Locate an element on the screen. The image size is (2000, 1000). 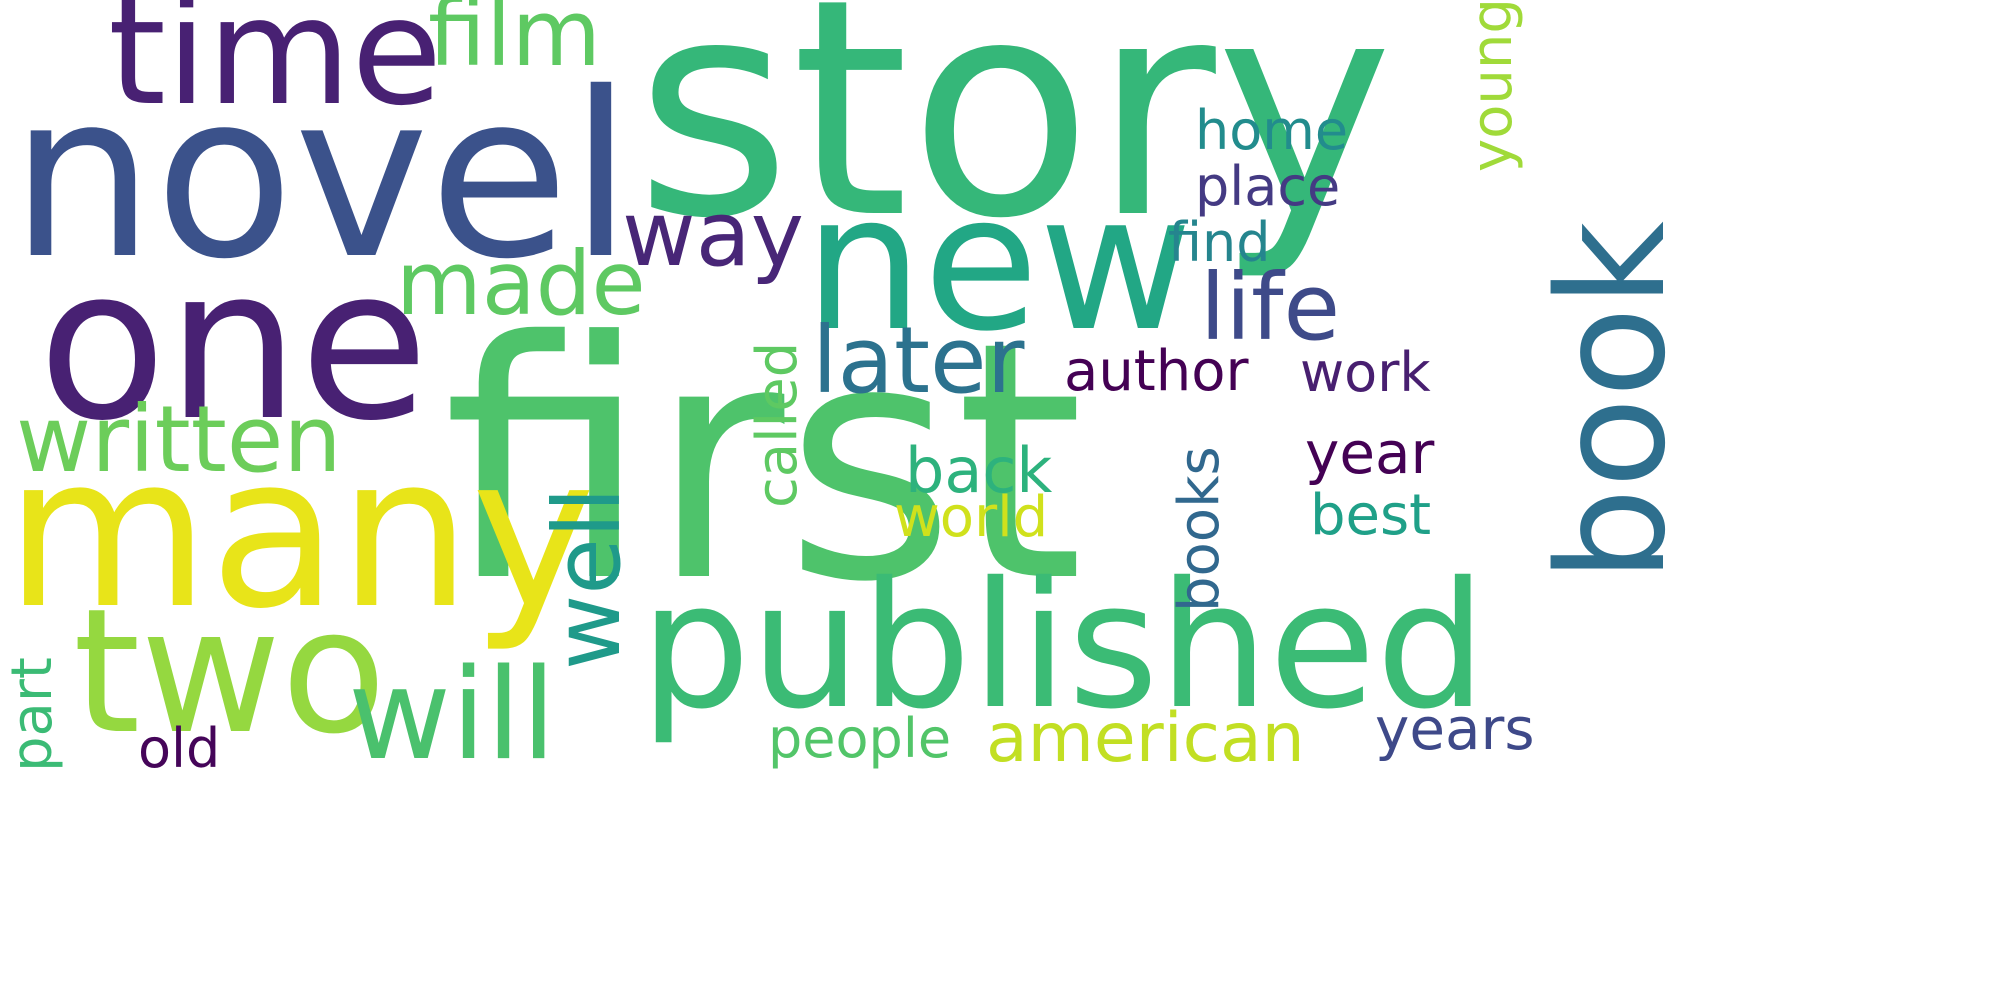
word-life: life is located at coordinates (1270, 307).